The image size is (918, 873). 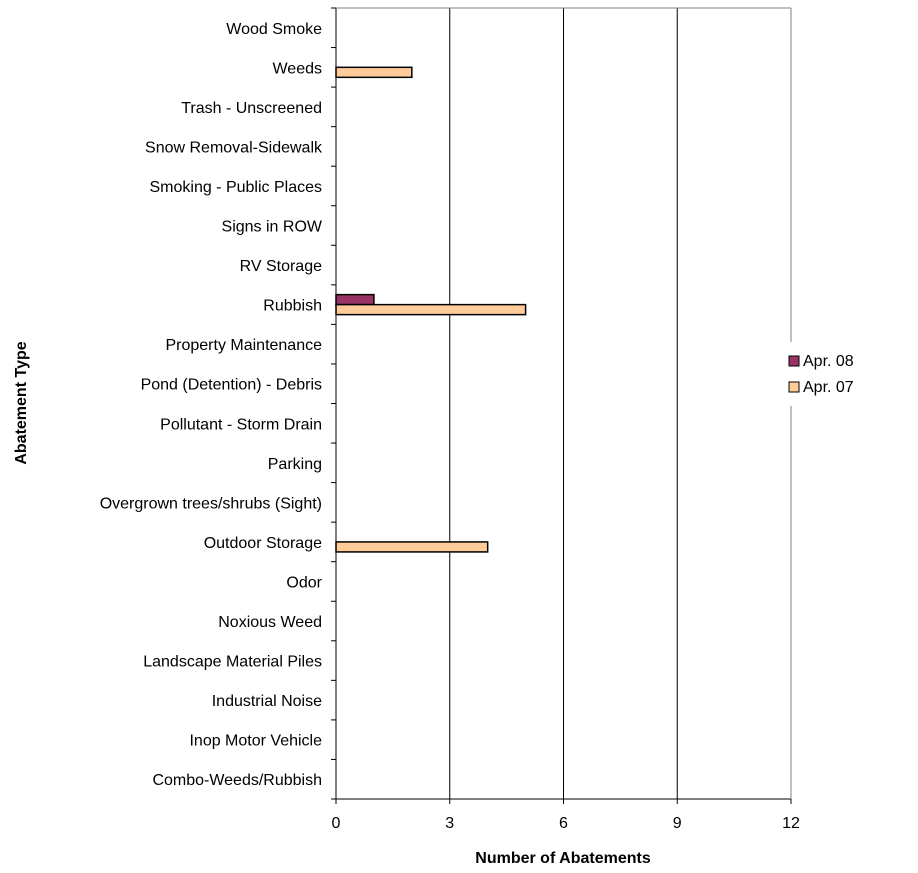 What do you see at coordinates (281, 266) in the screenshot?
I see `category-label: RV Storage` at bounding box center [281, 266].